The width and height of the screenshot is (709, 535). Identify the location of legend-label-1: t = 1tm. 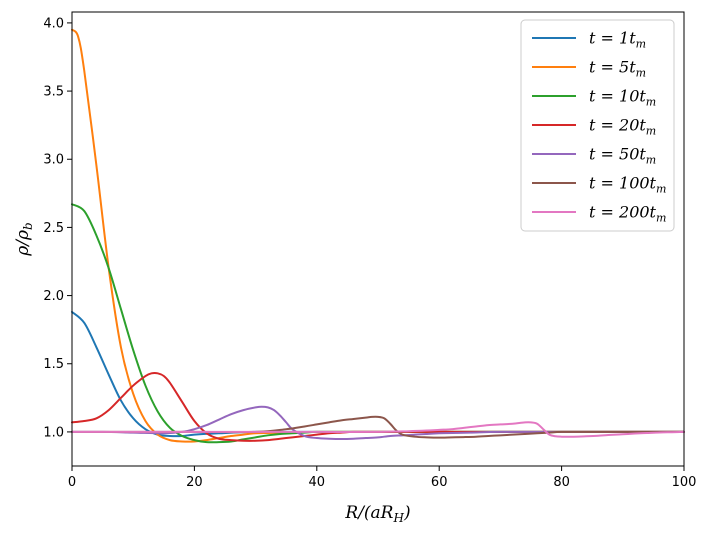
(617, 40).